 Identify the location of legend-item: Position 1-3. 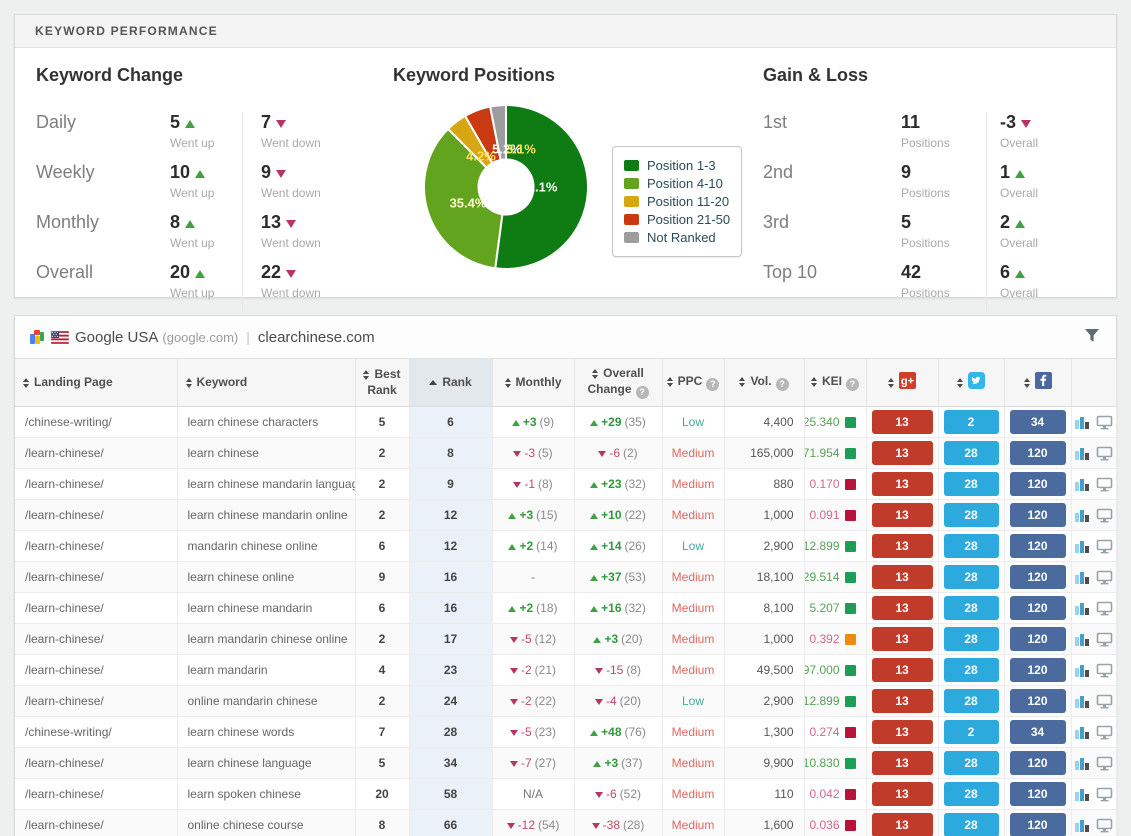
(677, 165).